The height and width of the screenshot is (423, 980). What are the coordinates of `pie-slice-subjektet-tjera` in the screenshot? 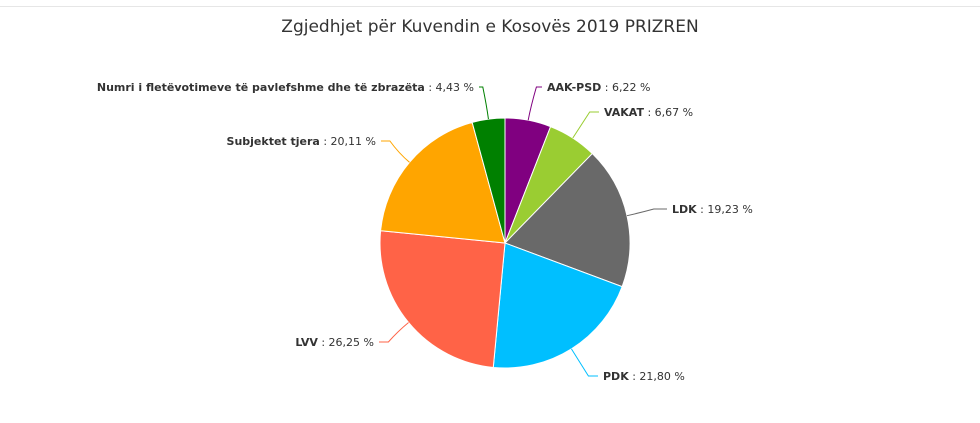 It's located at (443, 182).